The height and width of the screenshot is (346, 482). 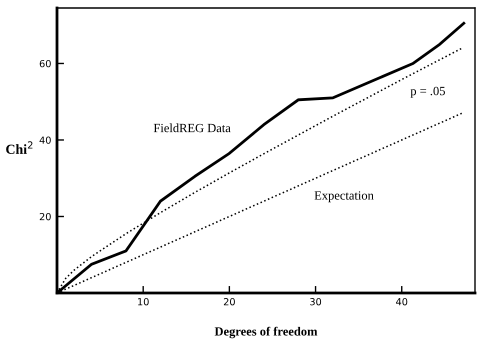 I want to click on y-tick-label: 20, so click(x=45, y=216).